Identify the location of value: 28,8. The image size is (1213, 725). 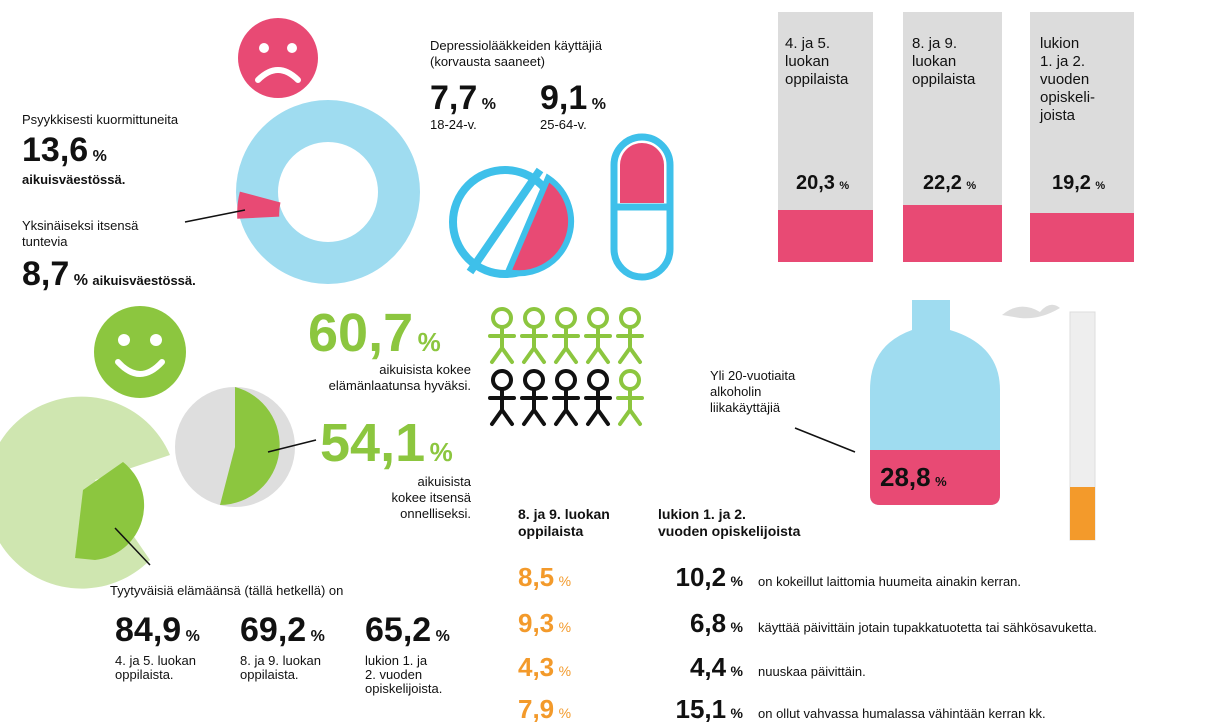
(905, 477).